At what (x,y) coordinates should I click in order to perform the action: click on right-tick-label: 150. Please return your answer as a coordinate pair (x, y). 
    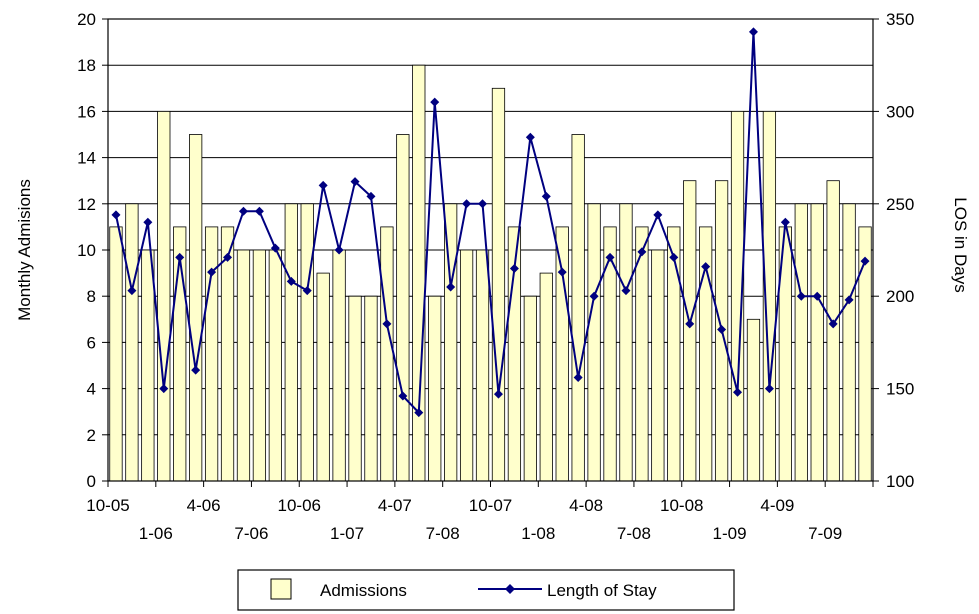
    Looking at the image, I should click on (900, 389).